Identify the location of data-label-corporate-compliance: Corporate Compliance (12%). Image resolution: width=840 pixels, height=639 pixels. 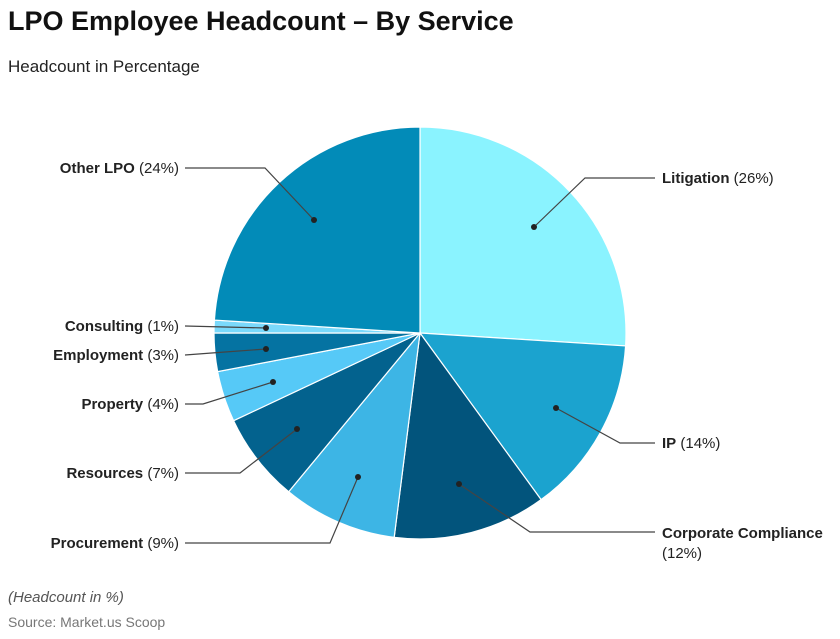
(742, 543).